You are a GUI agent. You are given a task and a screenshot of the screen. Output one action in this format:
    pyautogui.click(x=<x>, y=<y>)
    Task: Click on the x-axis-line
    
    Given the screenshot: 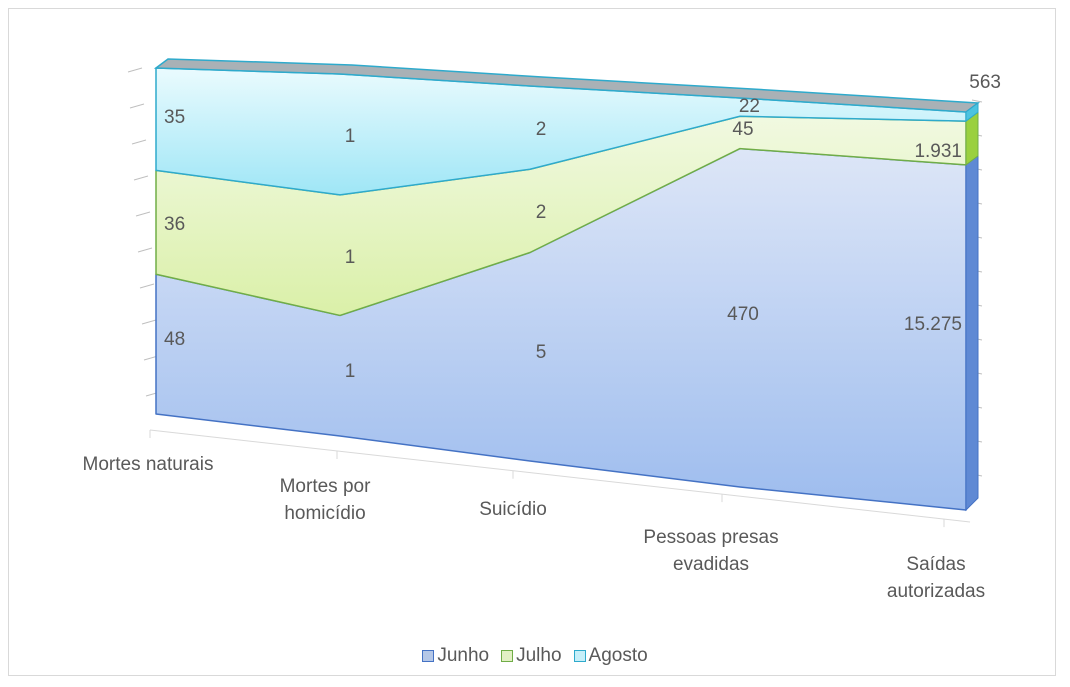 What is the action you would take?
    pyautogui.click(x=560, y=476)
    